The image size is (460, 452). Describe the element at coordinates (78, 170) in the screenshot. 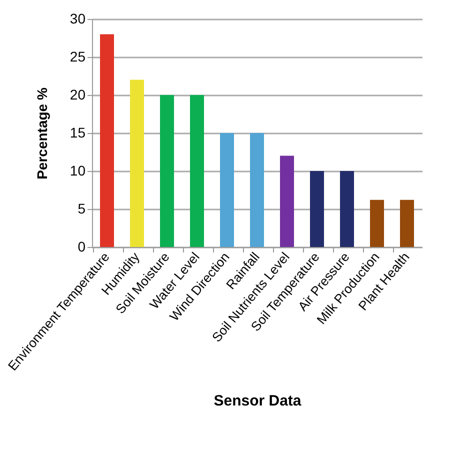

I see `y-tick-label: 10` at that location.